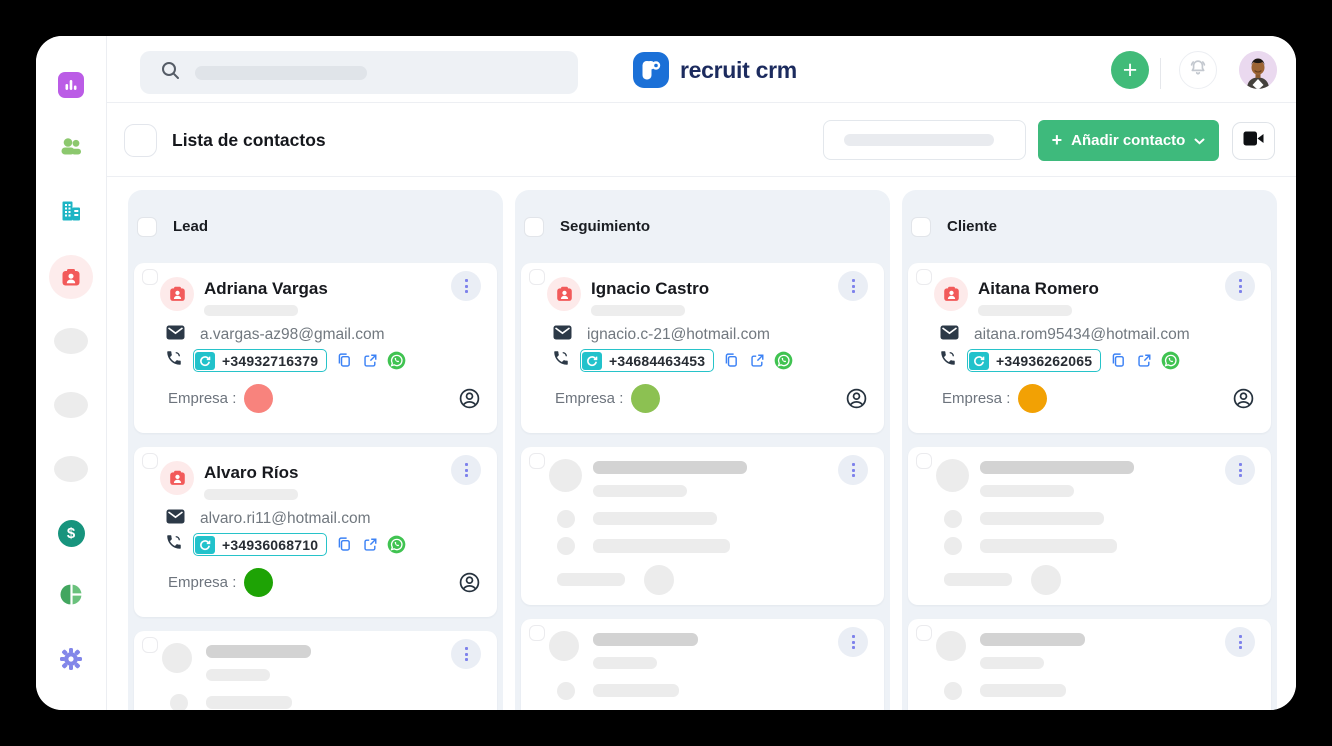 This screenshot has width=1332, height=746. Describe the element at coordinates (71, 661) in the screenshot. I see `sidebar-item-settings` at that location.